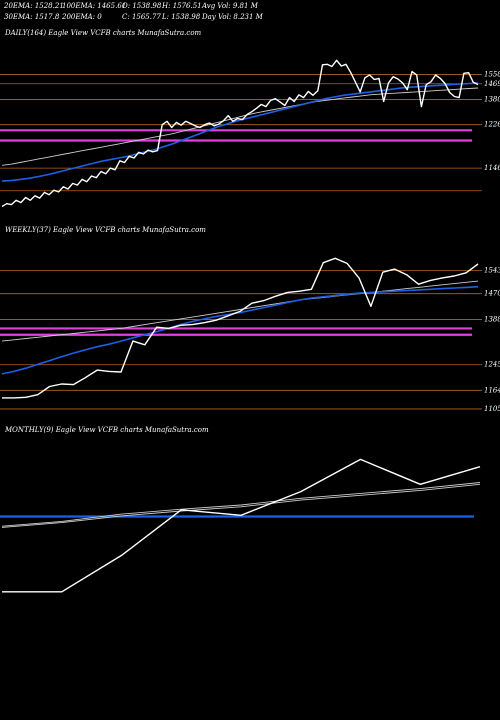 The image size is (500, 720). What do you see at coordinates (181, 17) in the screenshot?
I see `header-low: L: 1538.98` at bounding box center [181, 17].